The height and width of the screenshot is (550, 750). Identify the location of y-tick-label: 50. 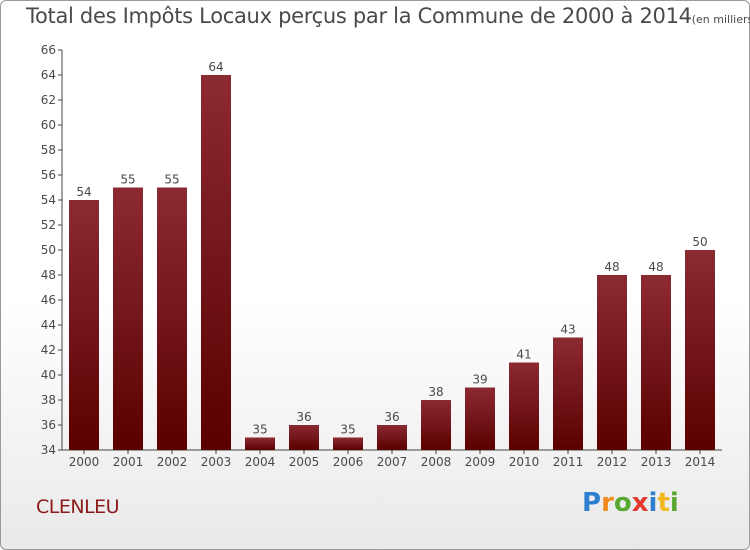
(48, 250).